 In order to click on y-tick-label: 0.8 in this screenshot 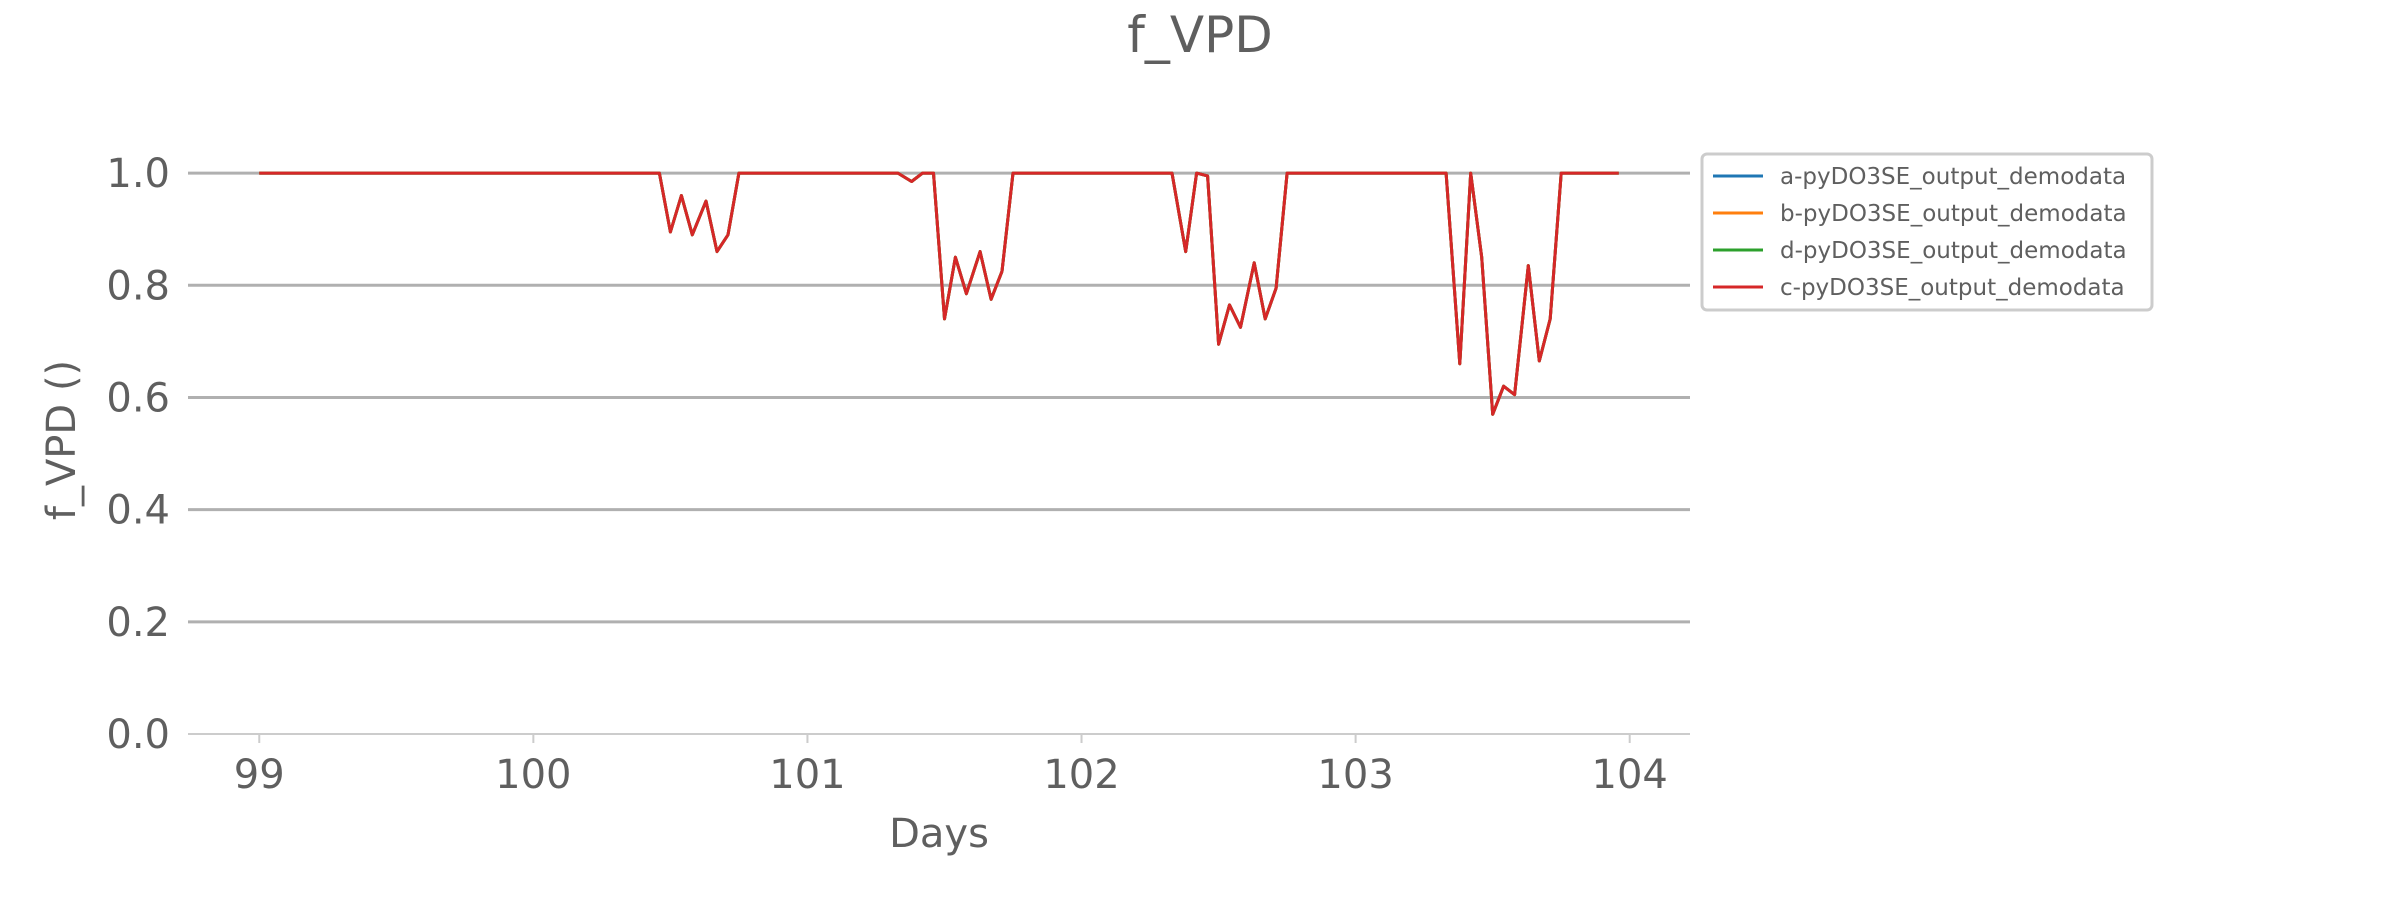, I will do `click(138, 286)`.